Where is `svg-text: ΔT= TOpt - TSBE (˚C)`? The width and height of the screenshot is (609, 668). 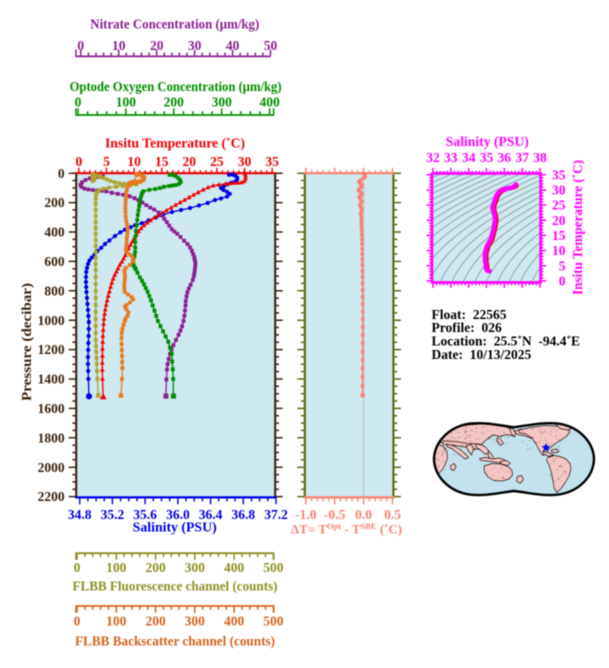 svg-text: ΔT= TOpt - TSBE (˚C) is located at coordinates (346, 529).